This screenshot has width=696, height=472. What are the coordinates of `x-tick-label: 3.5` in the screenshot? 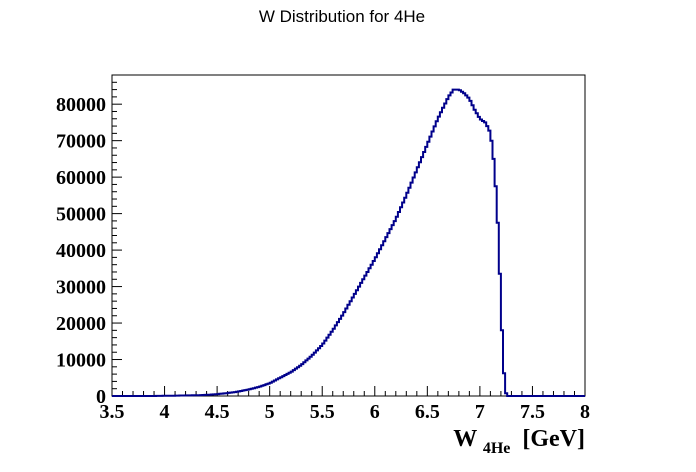 It's located at (112, 412).